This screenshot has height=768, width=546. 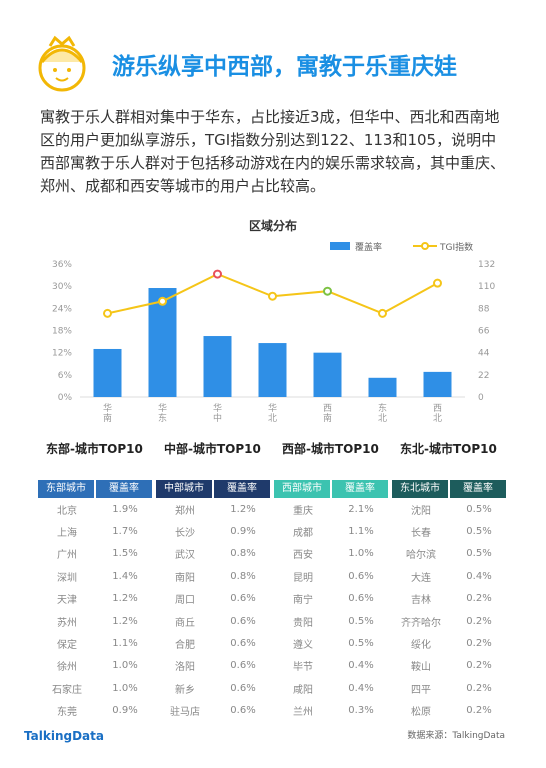 What do you see at coordinates (421, 623) in the screenshot?
I see `cell: 齐齐哈尔` at bounding box center [421, 623].